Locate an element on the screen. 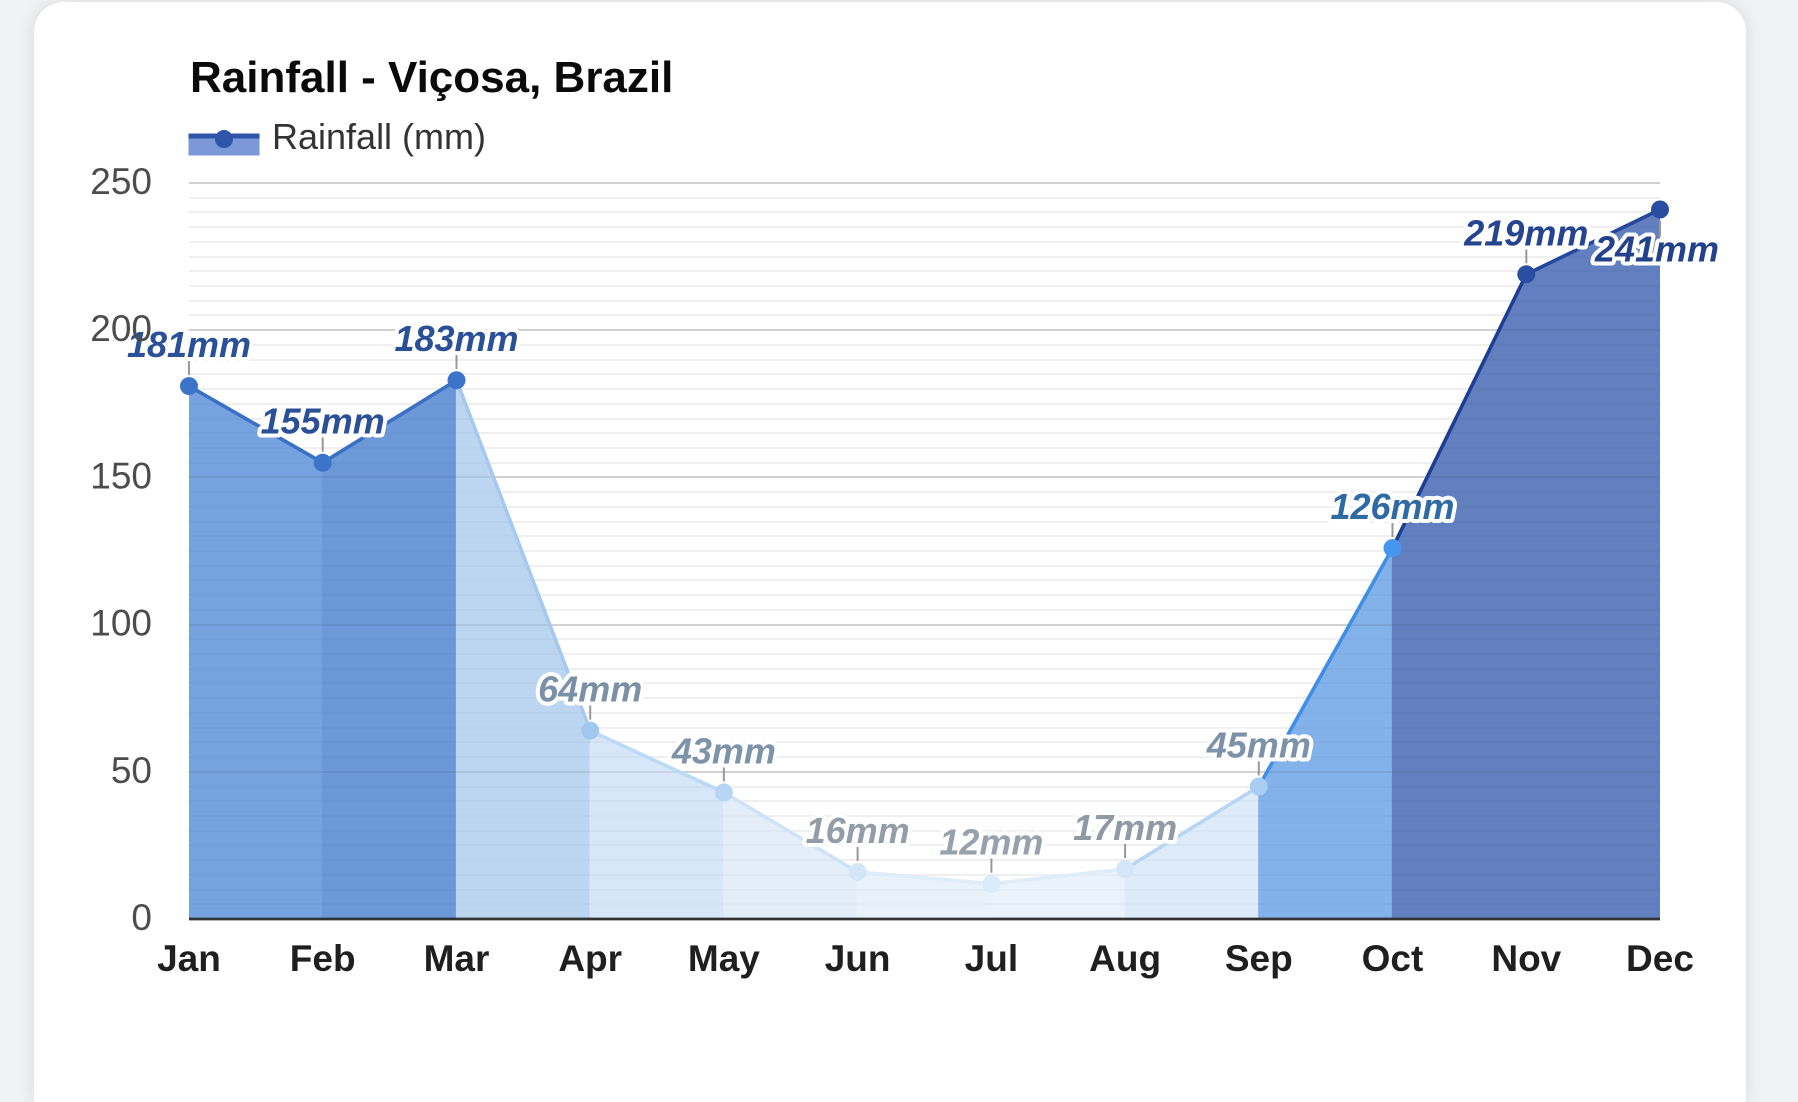  svg-text: Jan is located at coordinates (189, 958).